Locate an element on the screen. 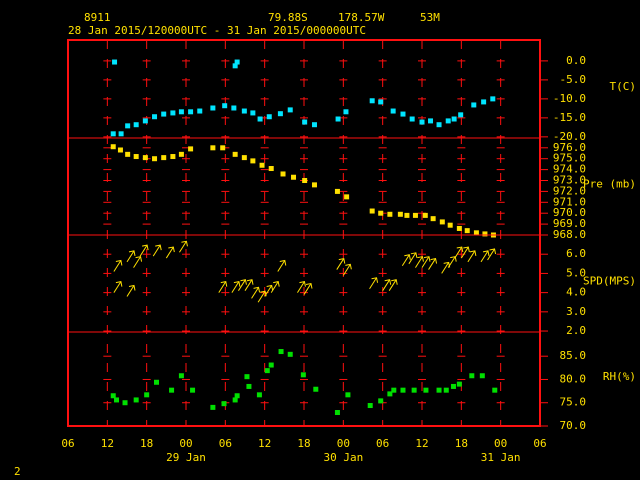 The height and width of the screenshot is (480, 640). y-tick-label: 973.0 is located at coordinates (569, 180).